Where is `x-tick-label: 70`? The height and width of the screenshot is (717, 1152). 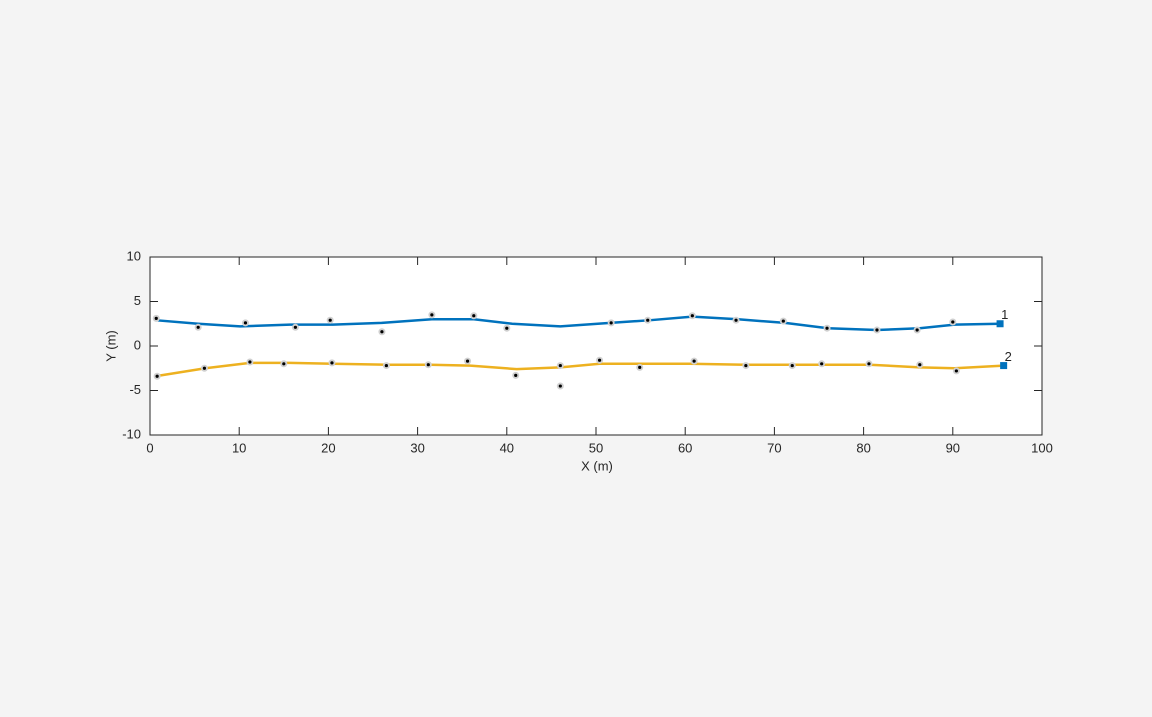 x-tick-label: 70 is located at coordinates (774, 447).